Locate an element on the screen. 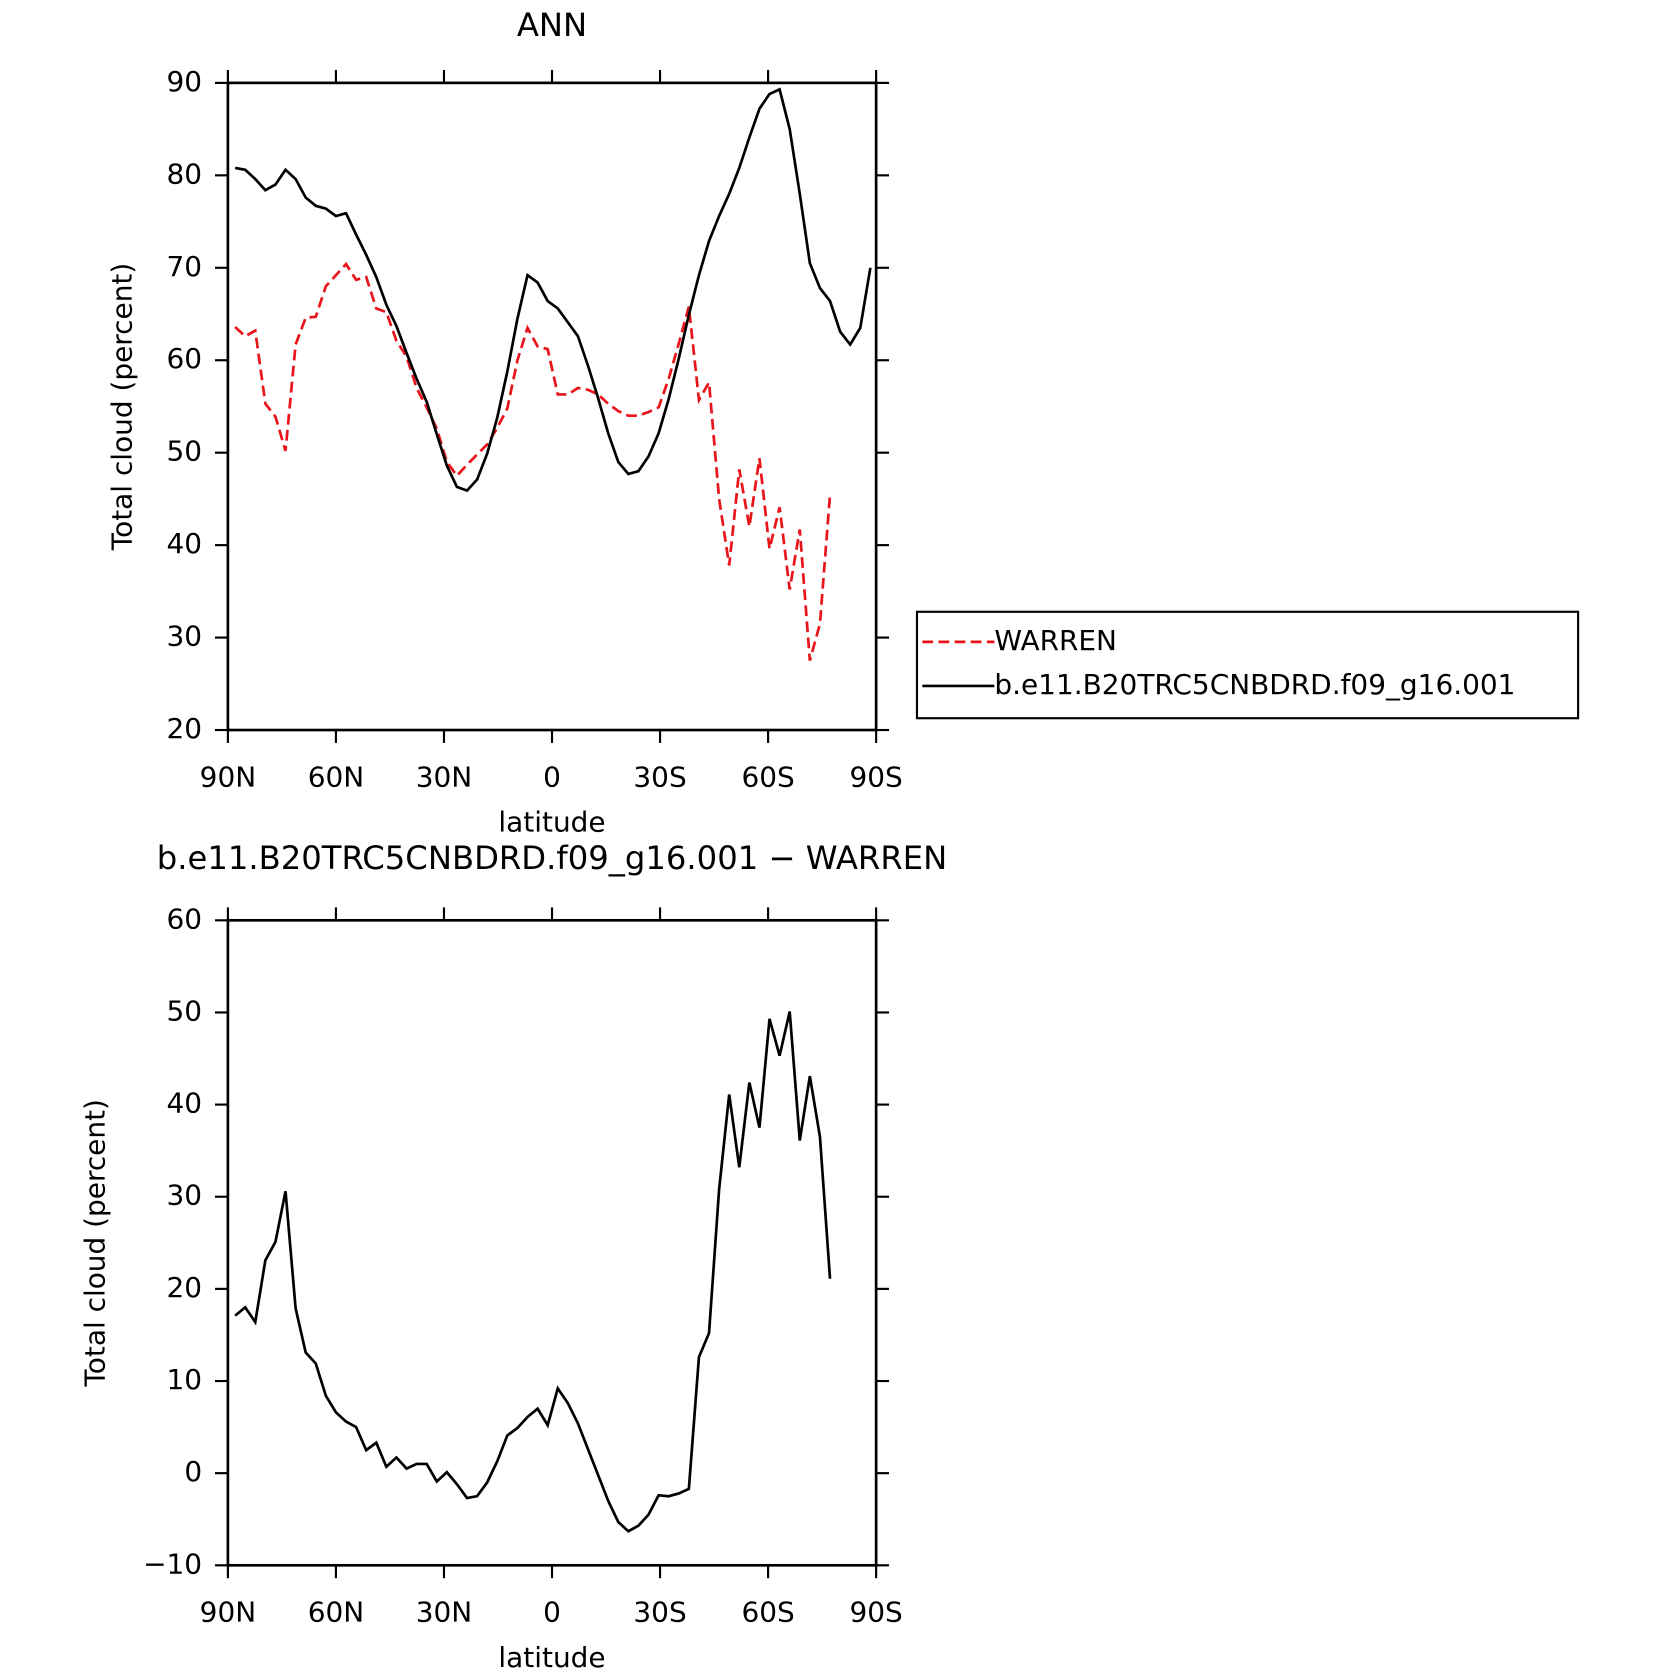 The image size is (1677, 1674). y-tick-label: 80 is located at coordinates (185, 173).